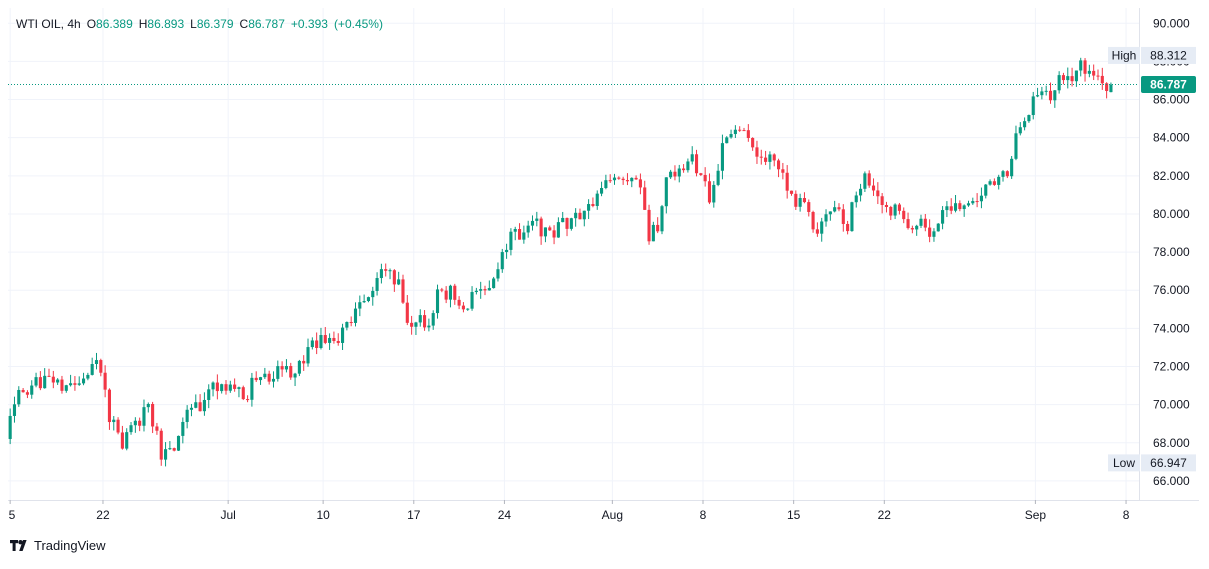 The width and height of the screenshot is (1209, 569). Describe the element at coordinates (1168, 85) in the screenshot. I see `current-price-label: 86.787` at that location.